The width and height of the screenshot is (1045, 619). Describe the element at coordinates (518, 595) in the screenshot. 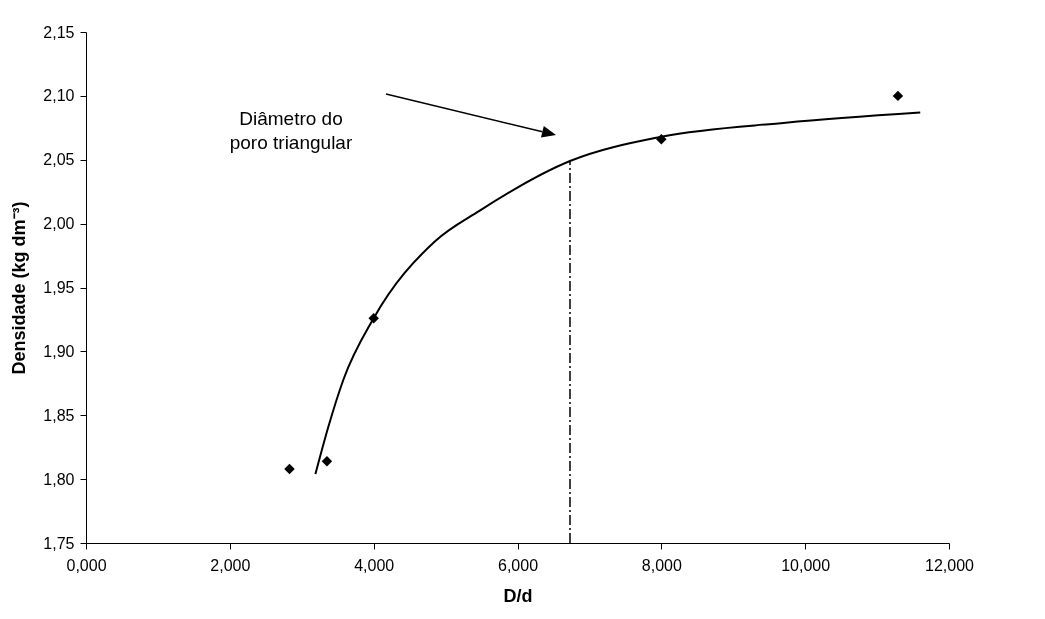

I see `x-axis-title: D/d` at that location.